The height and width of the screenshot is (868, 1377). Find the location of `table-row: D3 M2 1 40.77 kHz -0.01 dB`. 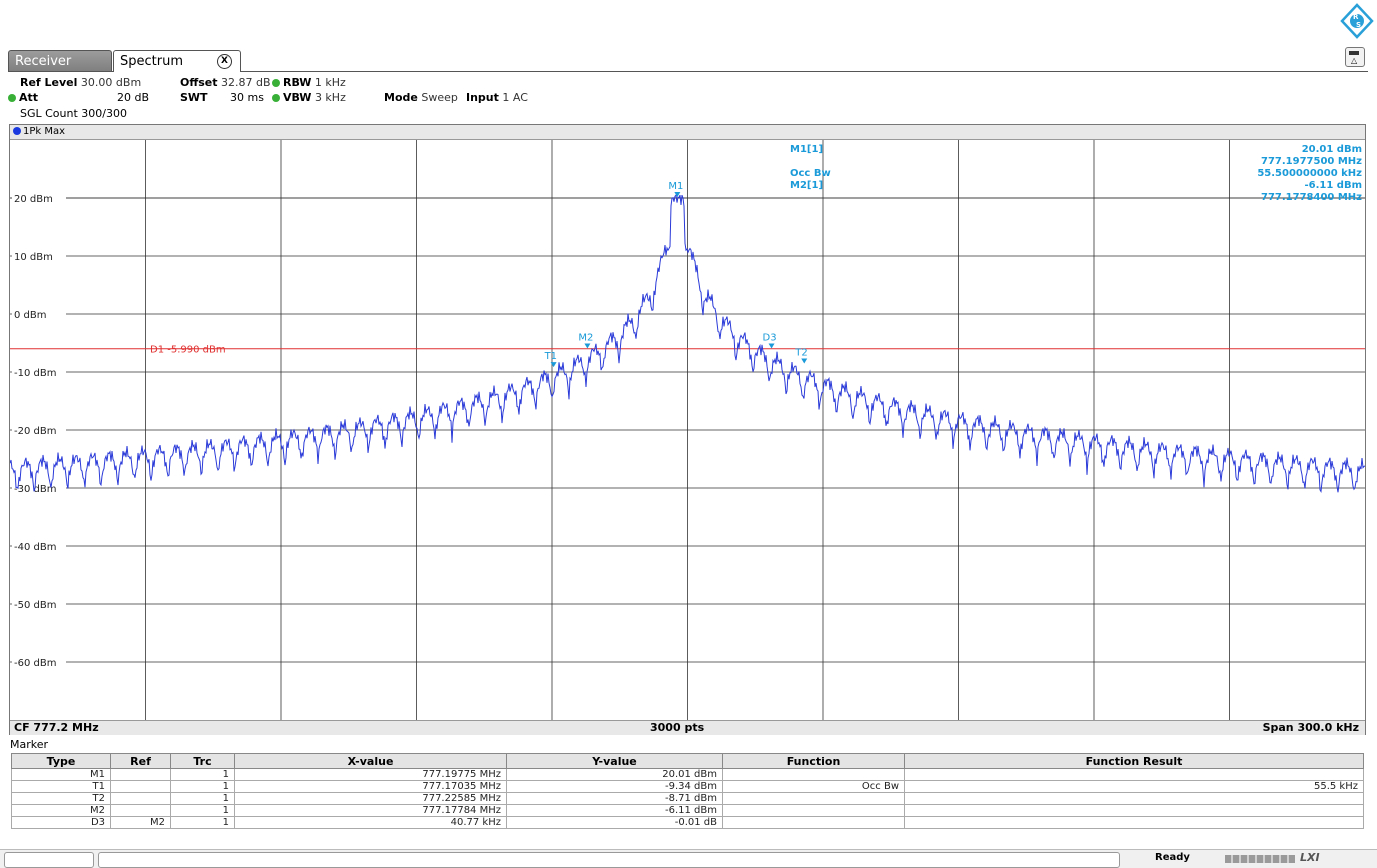

table-row: D3 M2 1 40.77 kHz -0.01 dB is located at coordinates (687, 822).